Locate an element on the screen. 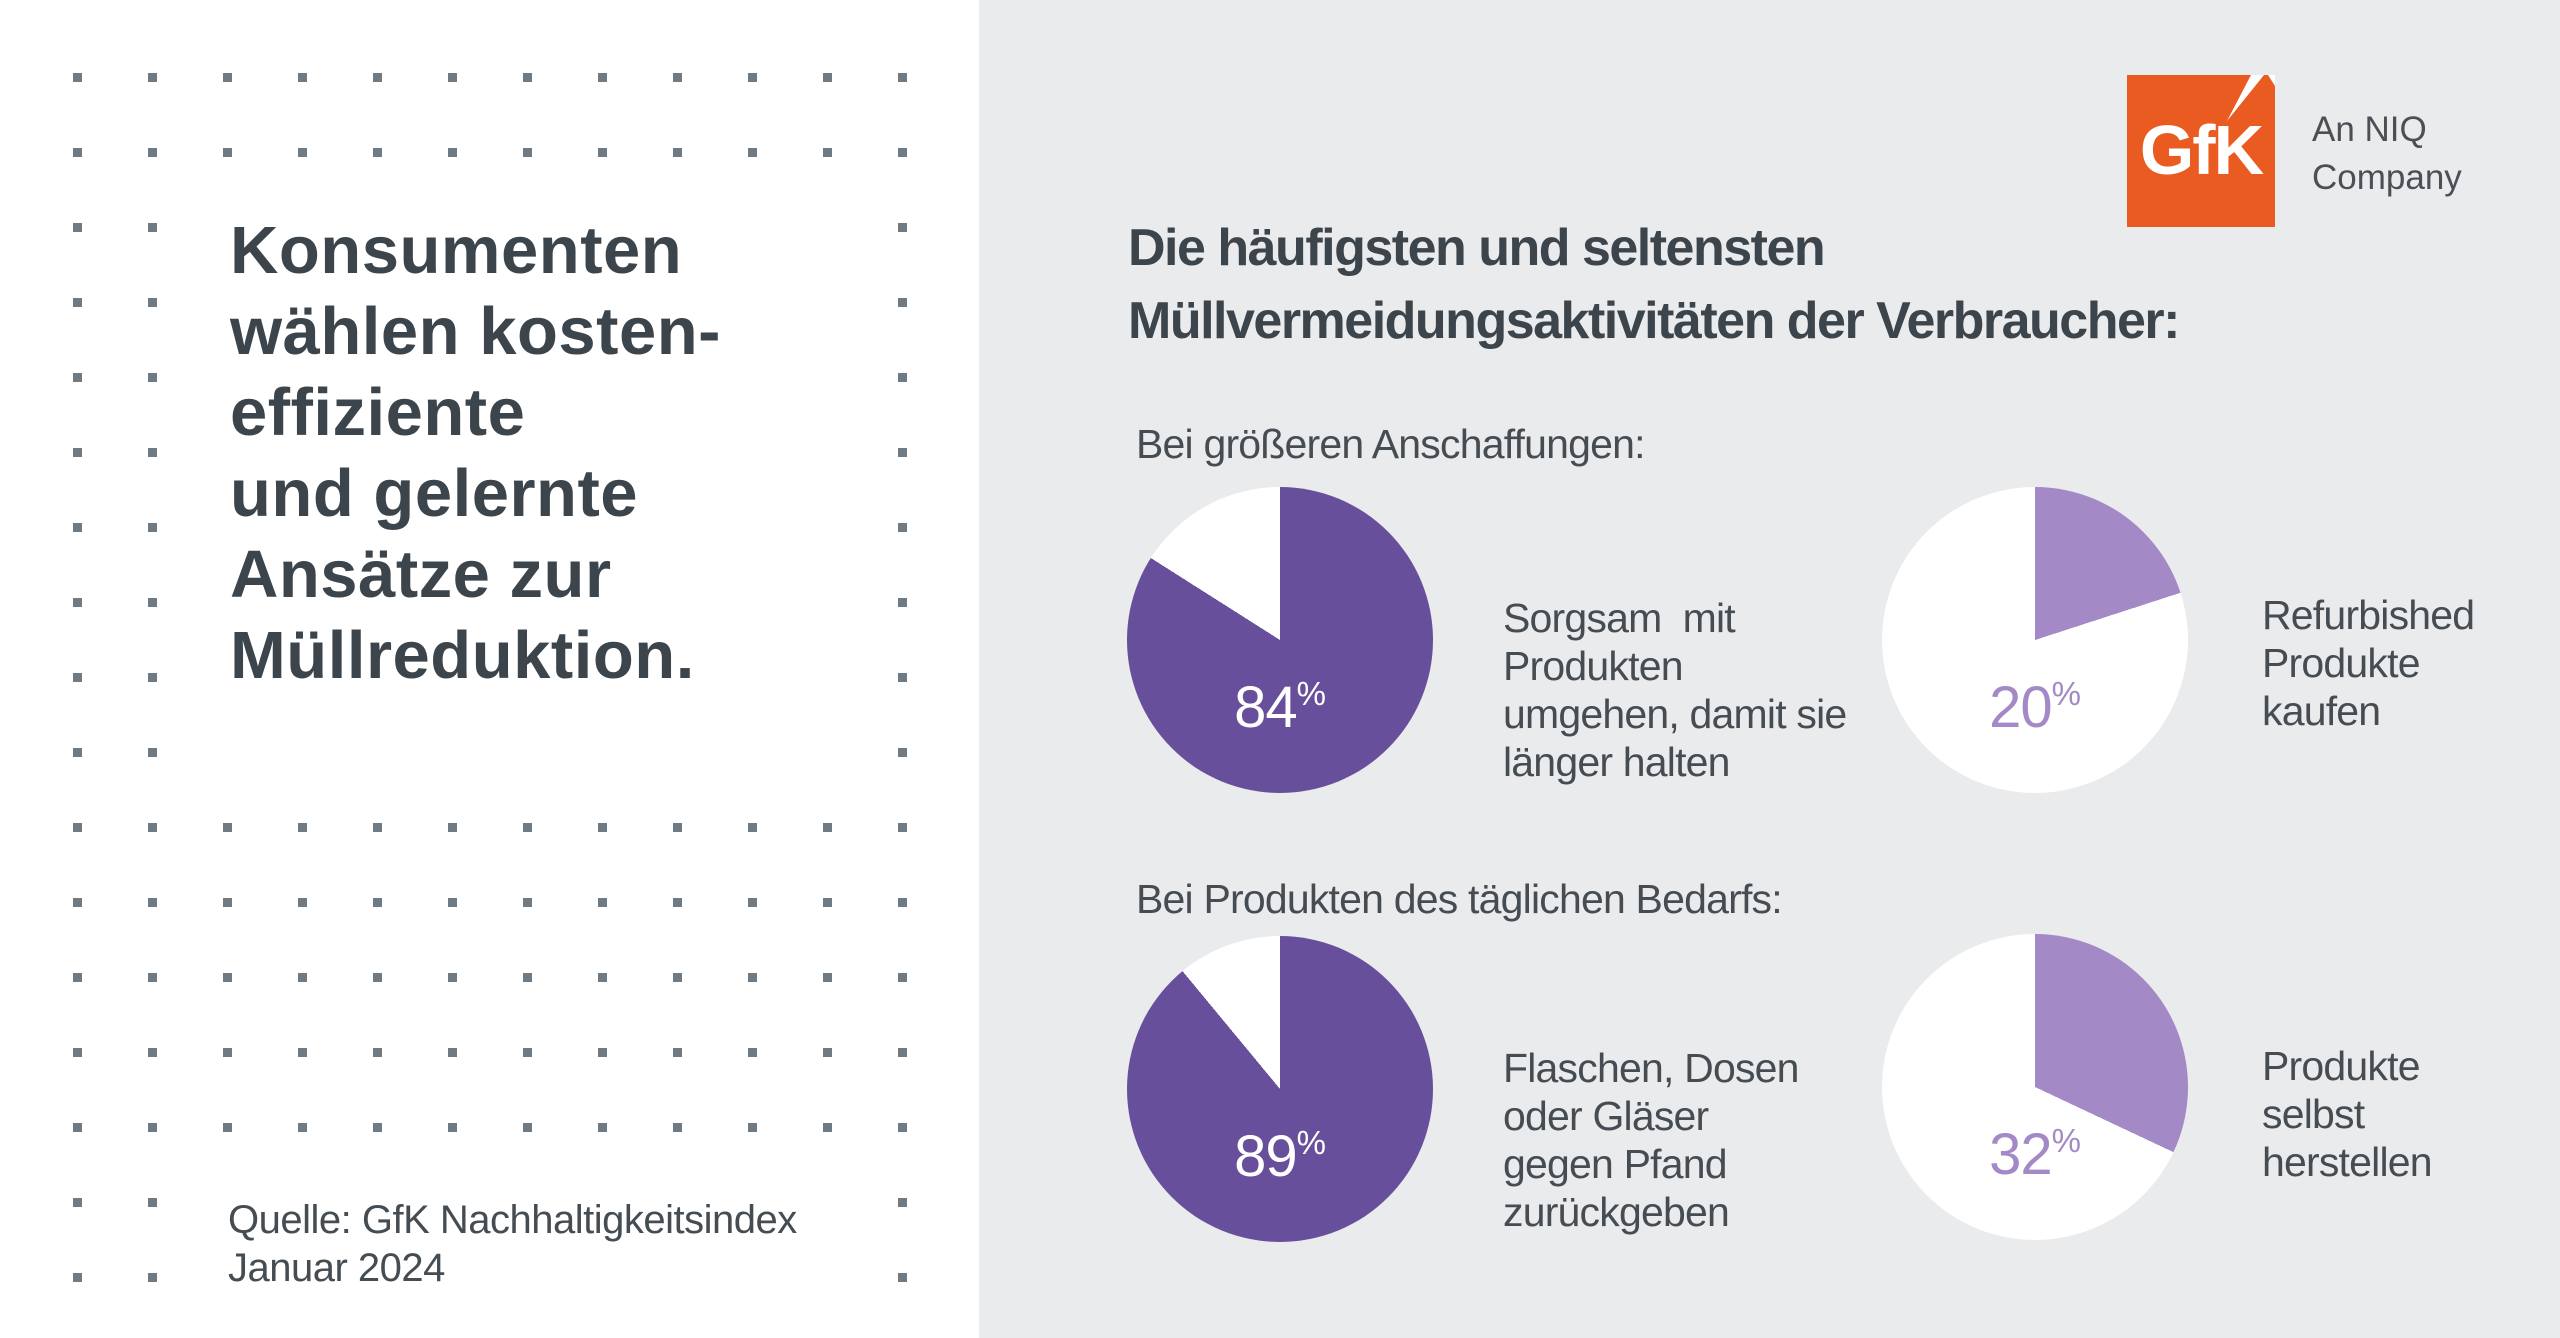  logo-spark-icon is located at coordinates (2245, 98).